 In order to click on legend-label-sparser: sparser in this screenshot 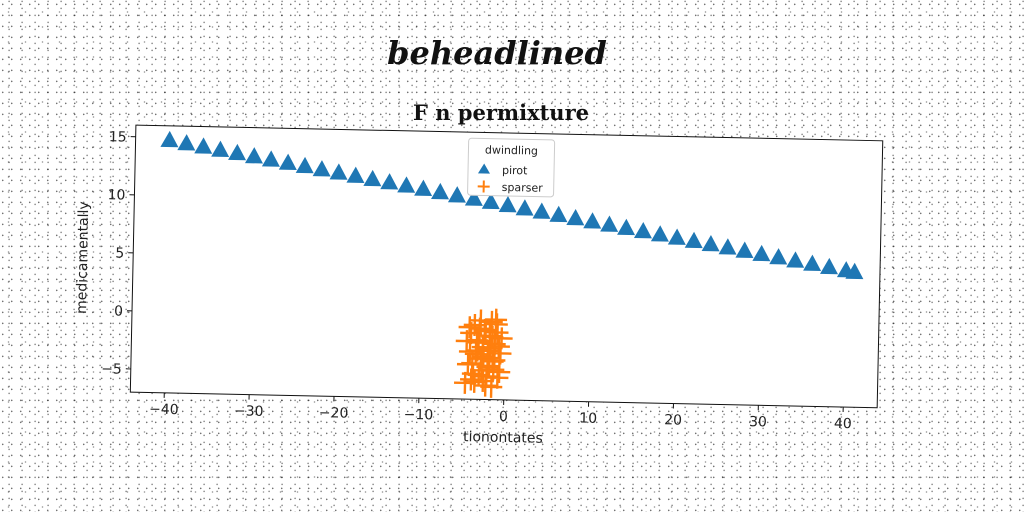, I will do `click(523, 188)`.